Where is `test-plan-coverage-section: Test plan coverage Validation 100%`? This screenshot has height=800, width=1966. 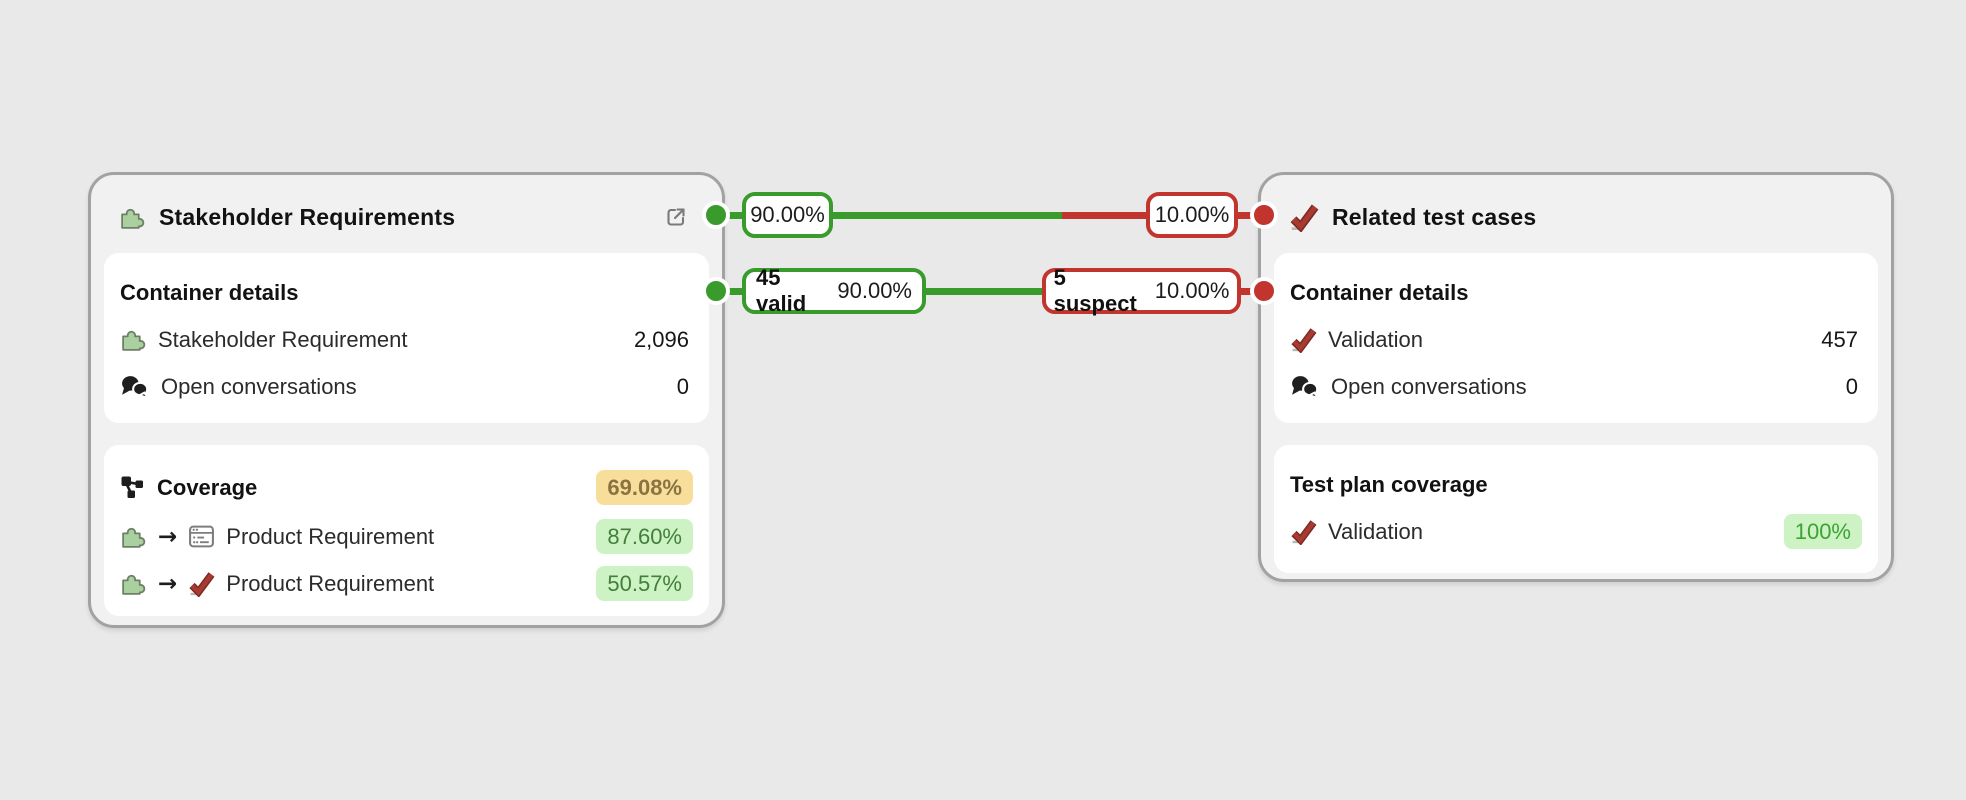
test-plan-coverage-section: Test plan coverage Validation 100% is located at coordinates (1576, 509).